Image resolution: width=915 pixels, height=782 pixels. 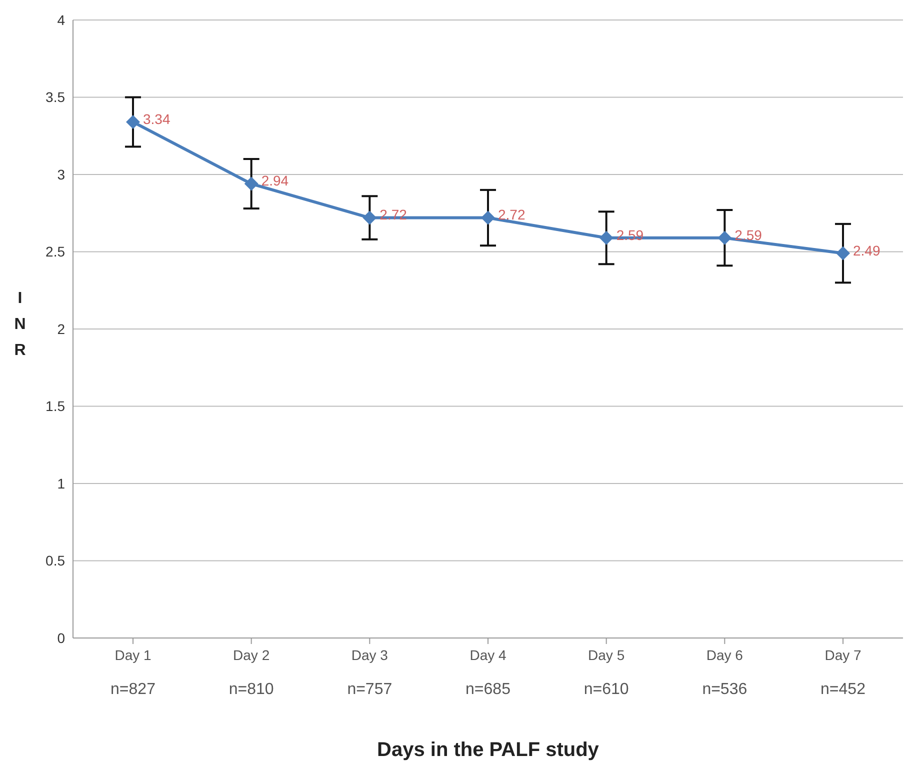 What do you see at coordinates (61, 174) in the screenshot?
I see `y-tick-label: 3` at bounding box center [61, 174].